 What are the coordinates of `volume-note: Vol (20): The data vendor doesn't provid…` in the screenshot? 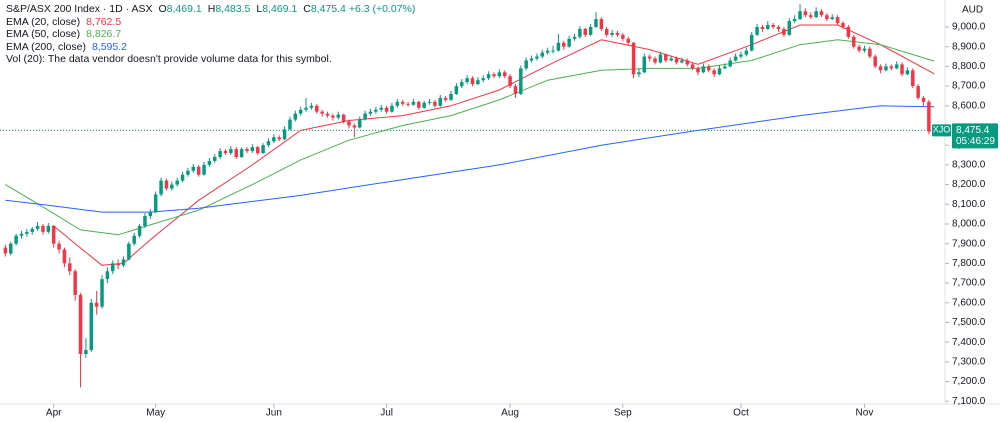 It's located at (169, 59).